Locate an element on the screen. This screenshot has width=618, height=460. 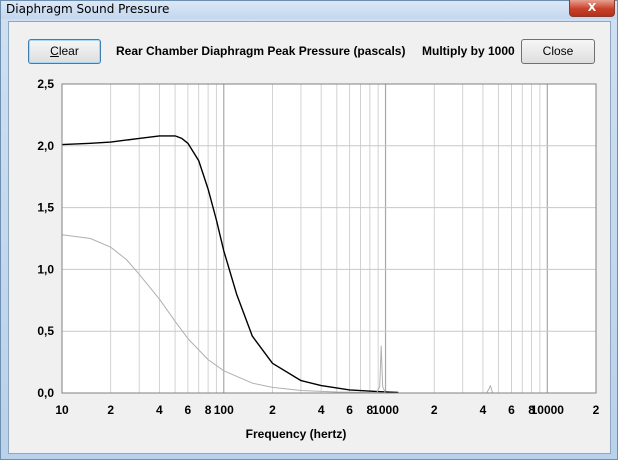
title-bar: Diaphragm Sound Pressure X is located at coordinates (309, 9).